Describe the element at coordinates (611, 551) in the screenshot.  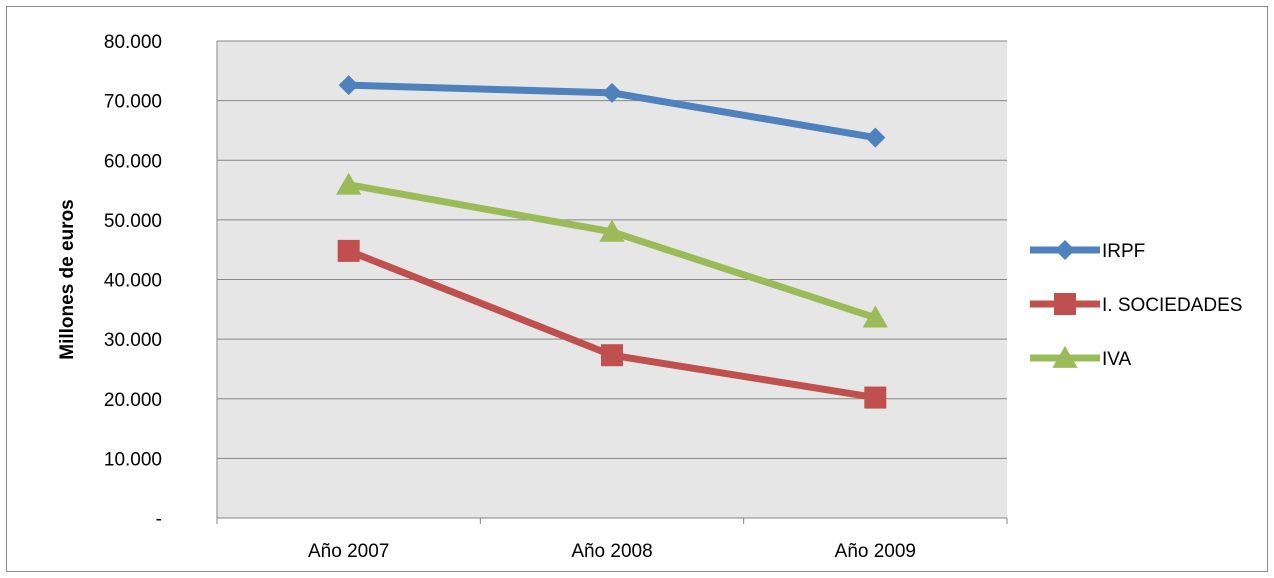
I see `x-tick-label: Año 2008` at that location.